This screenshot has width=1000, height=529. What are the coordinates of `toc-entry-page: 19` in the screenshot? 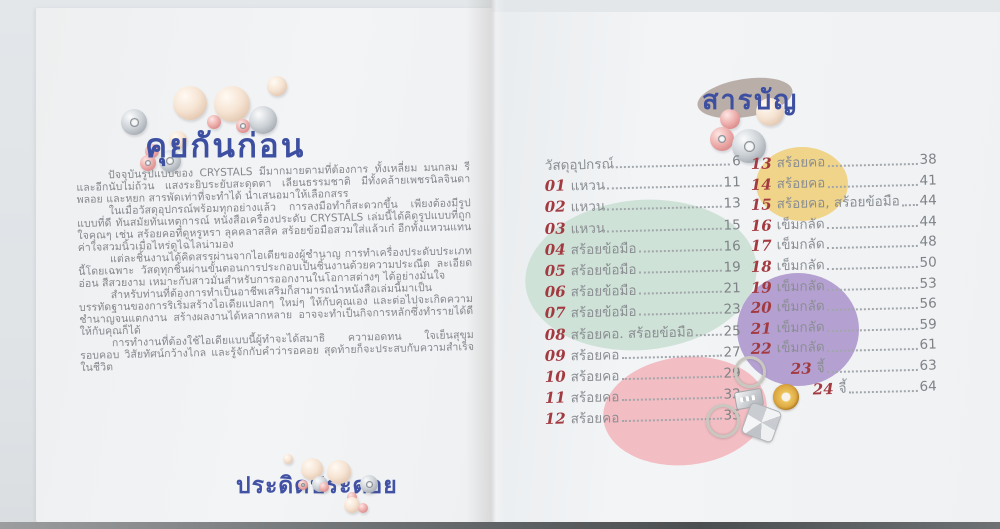 It's located at (732, 267).